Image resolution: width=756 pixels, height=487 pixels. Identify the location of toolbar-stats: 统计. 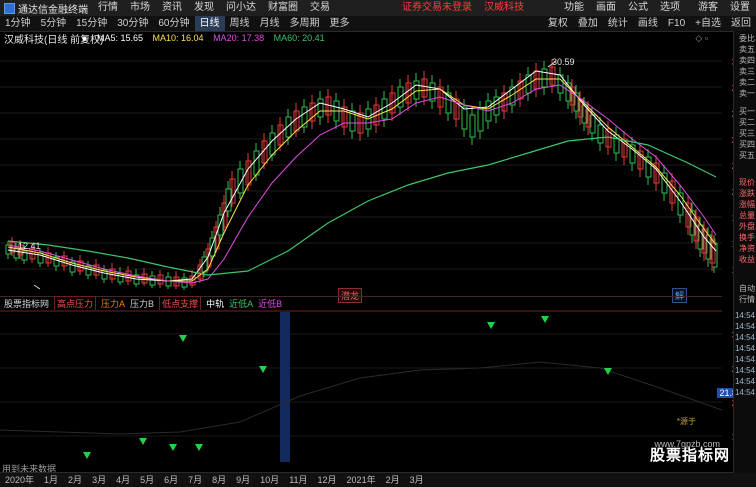
(617, 23).